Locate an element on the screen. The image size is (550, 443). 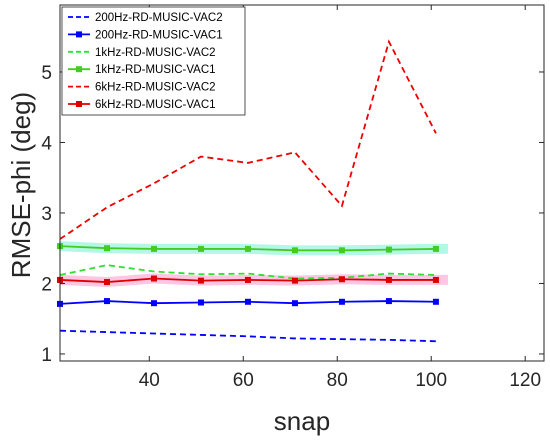
y-tick-label-3: 4 is located at coordinates (46, 143).